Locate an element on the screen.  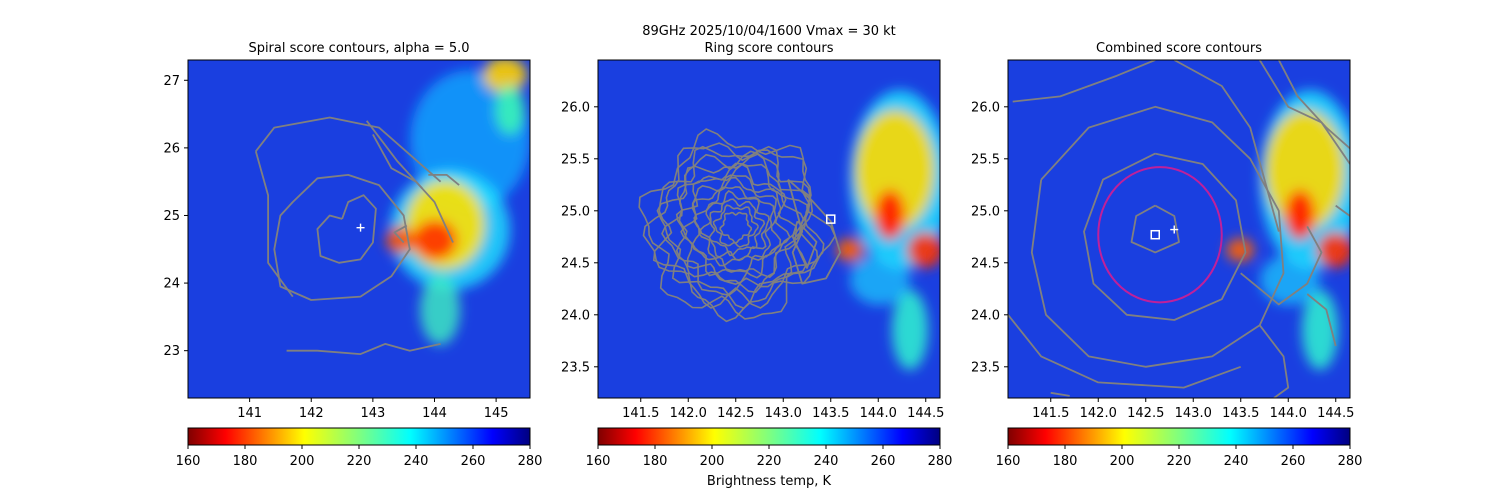
panel-spiral-contours is located at coordinates (357, 236).